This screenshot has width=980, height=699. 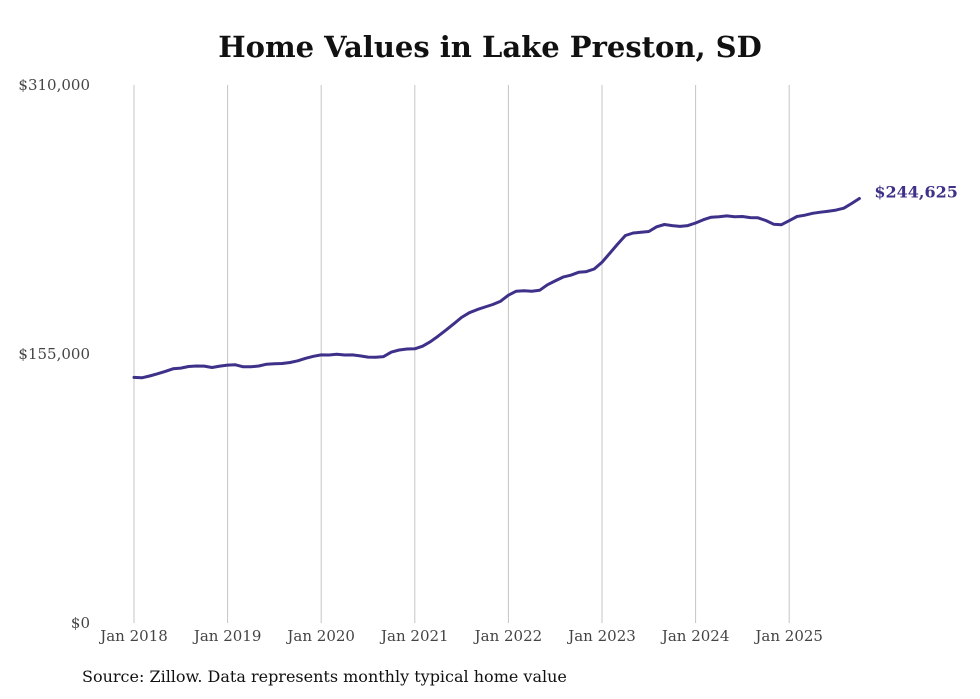 What do you see at coordinates (695, 636) in the screenshot?
I see `x-tick-label: Jan 2024` at bounding box center [695, 636].